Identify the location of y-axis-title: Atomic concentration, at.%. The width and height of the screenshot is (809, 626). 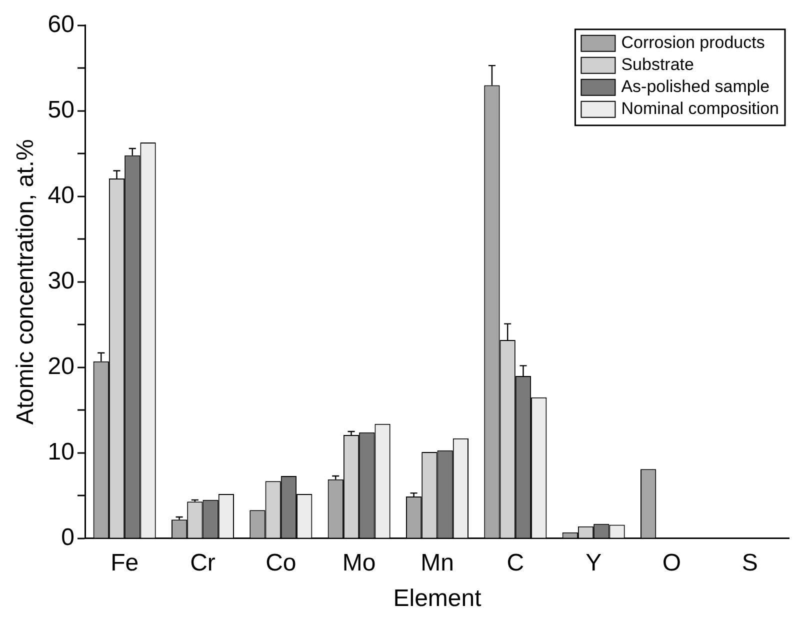
(26, 282).